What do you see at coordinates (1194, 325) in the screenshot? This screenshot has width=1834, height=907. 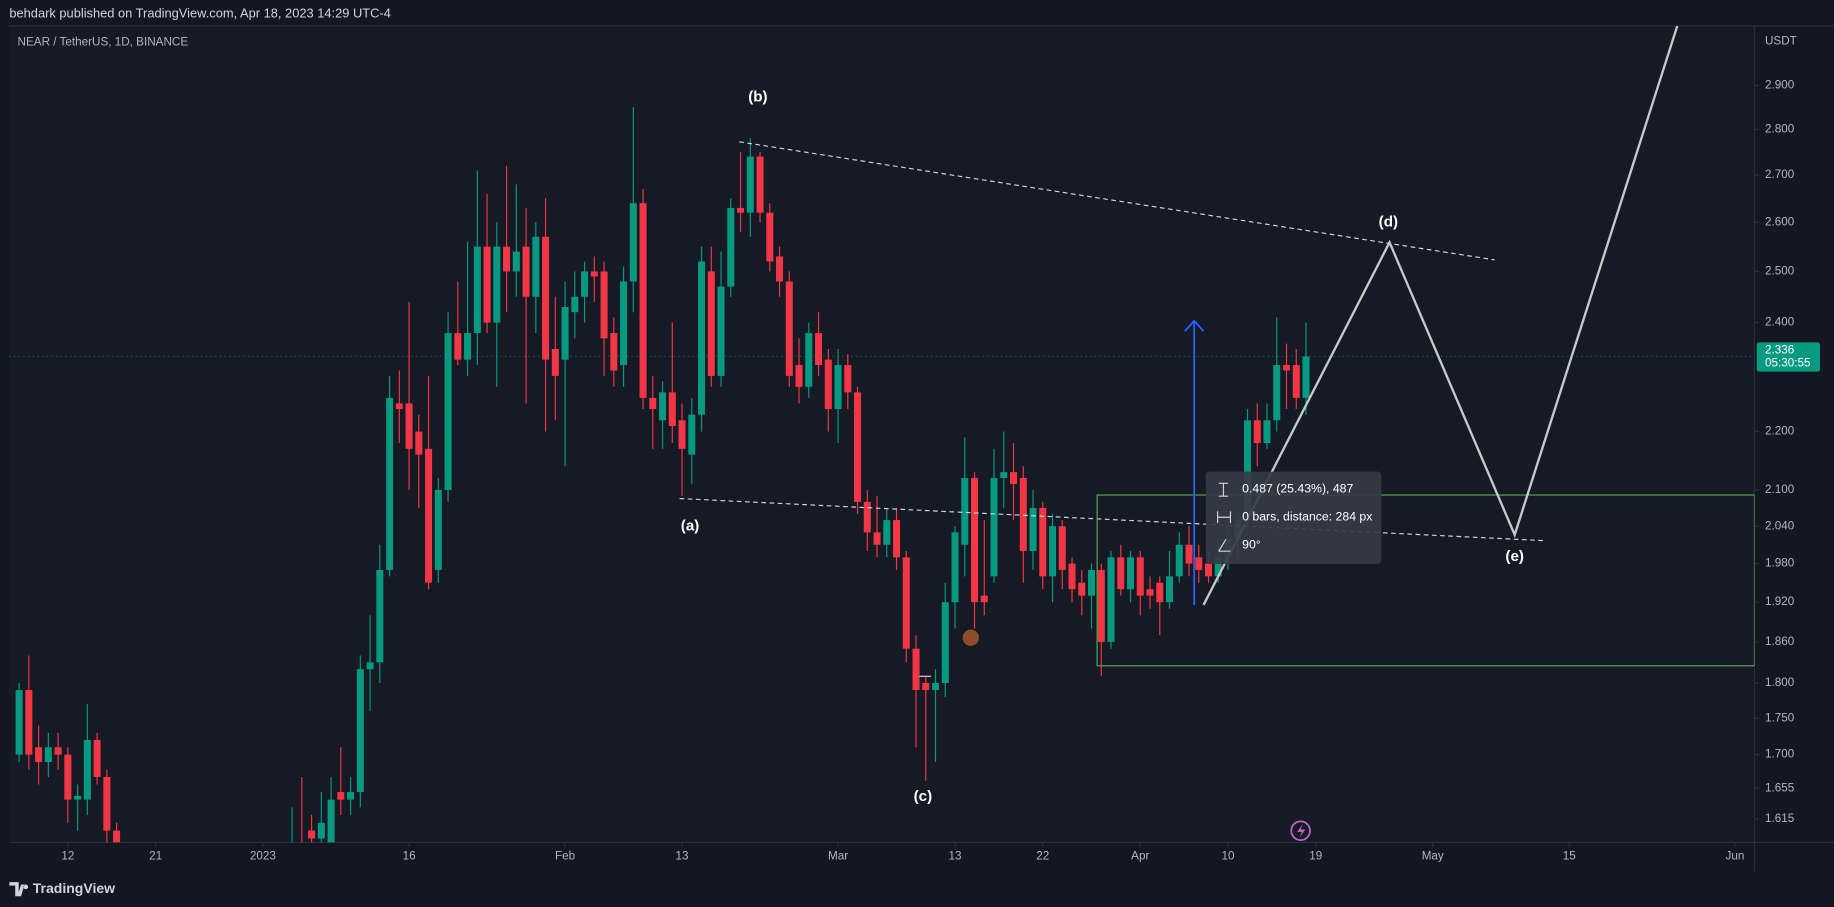 I see `measure-arrowhead` at bounding box center [1194, 325].